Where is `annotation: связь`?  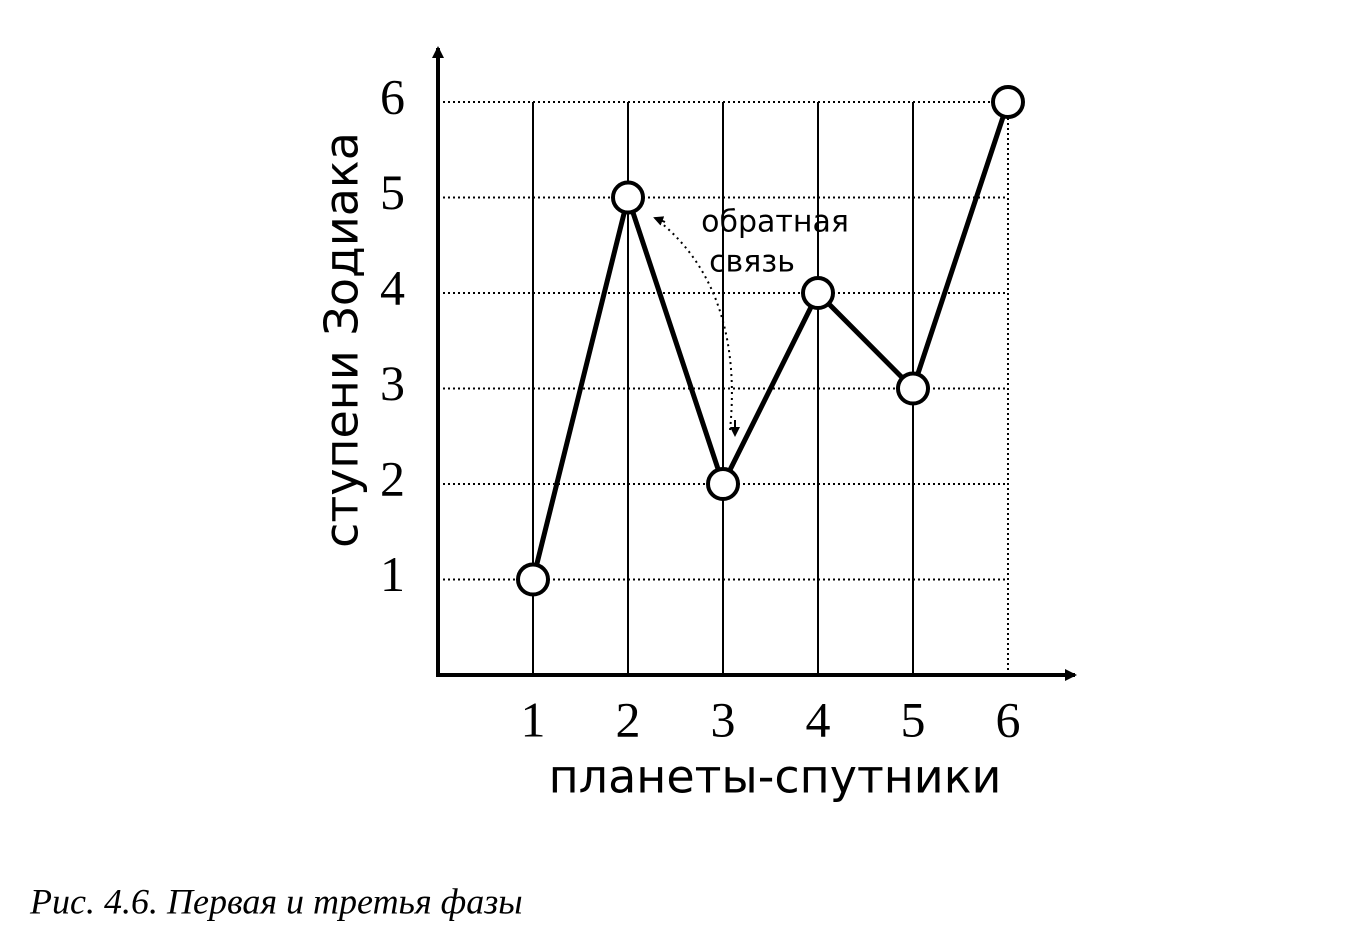 annotation: связь is located at coordinates (752, 262).